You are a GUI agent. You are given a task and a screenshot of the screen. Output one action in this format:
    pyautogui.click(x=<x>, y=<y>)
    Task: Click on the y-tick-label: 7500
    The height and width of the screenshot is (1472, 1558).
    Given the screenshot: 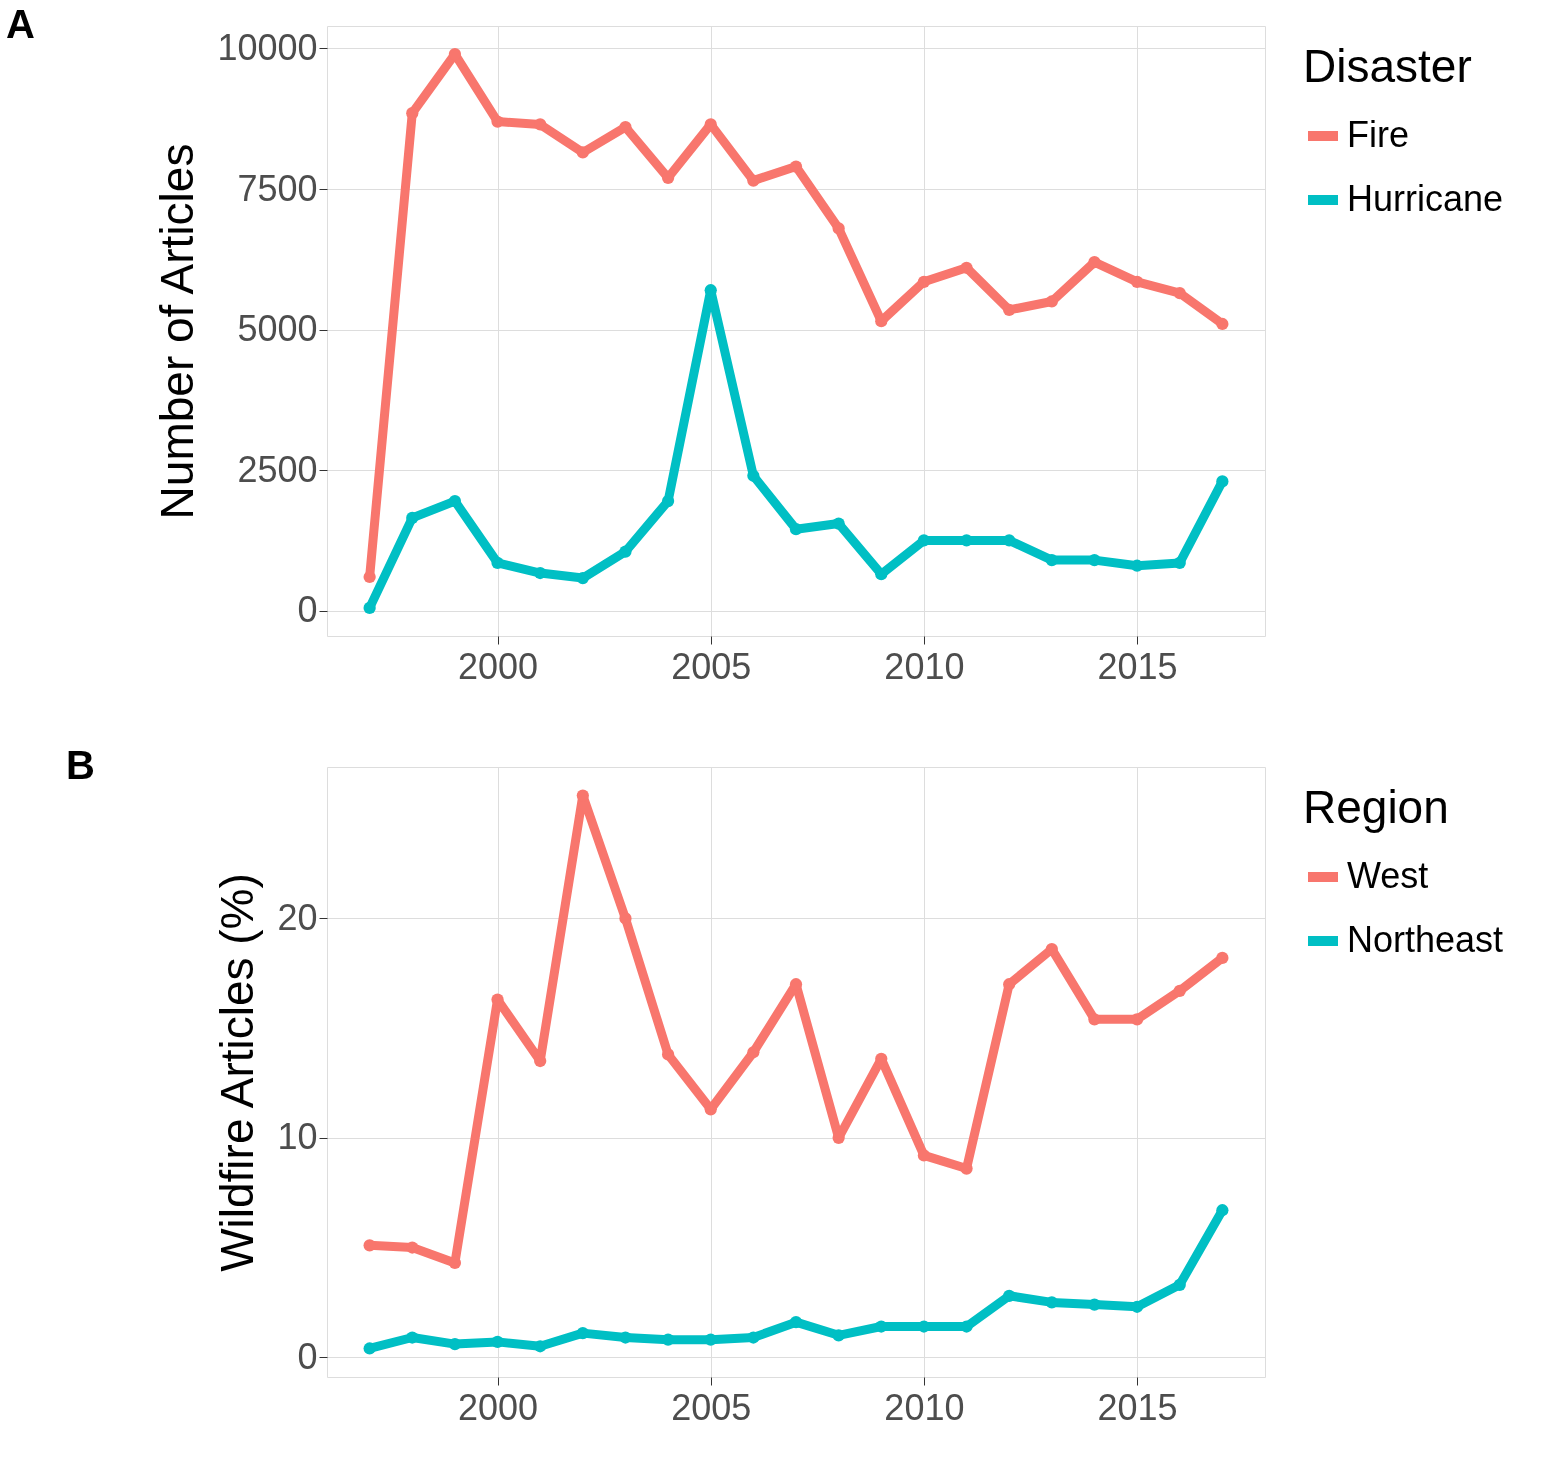 What is the action you would take?
    pyautogui.click(x=277, y=188)
    